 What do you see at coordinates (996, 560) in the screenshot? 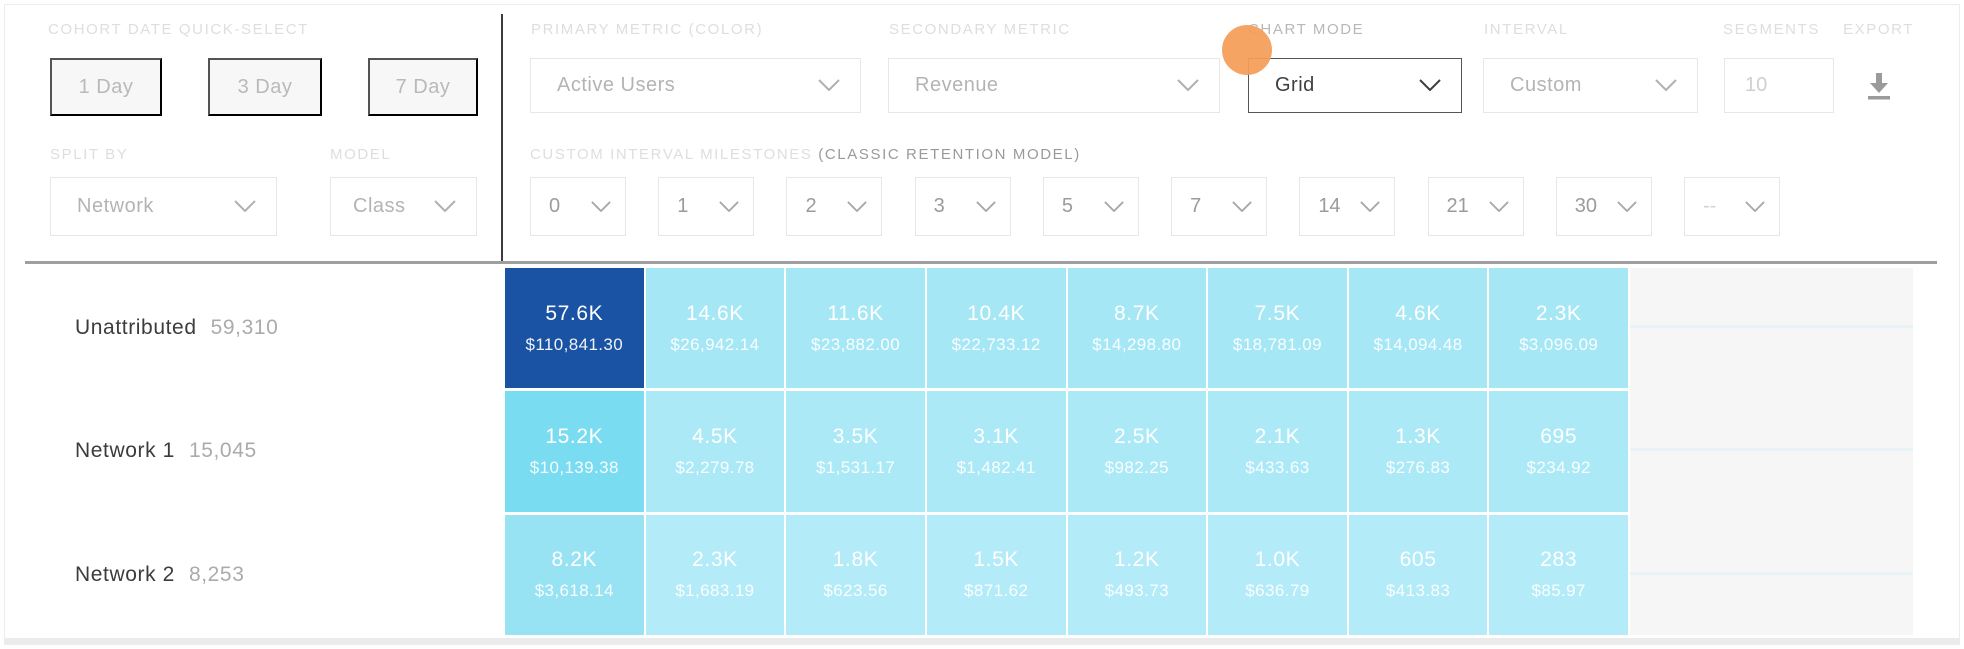
I see `cell-primary-value: 1.5K` at bounding box center [996, 560].